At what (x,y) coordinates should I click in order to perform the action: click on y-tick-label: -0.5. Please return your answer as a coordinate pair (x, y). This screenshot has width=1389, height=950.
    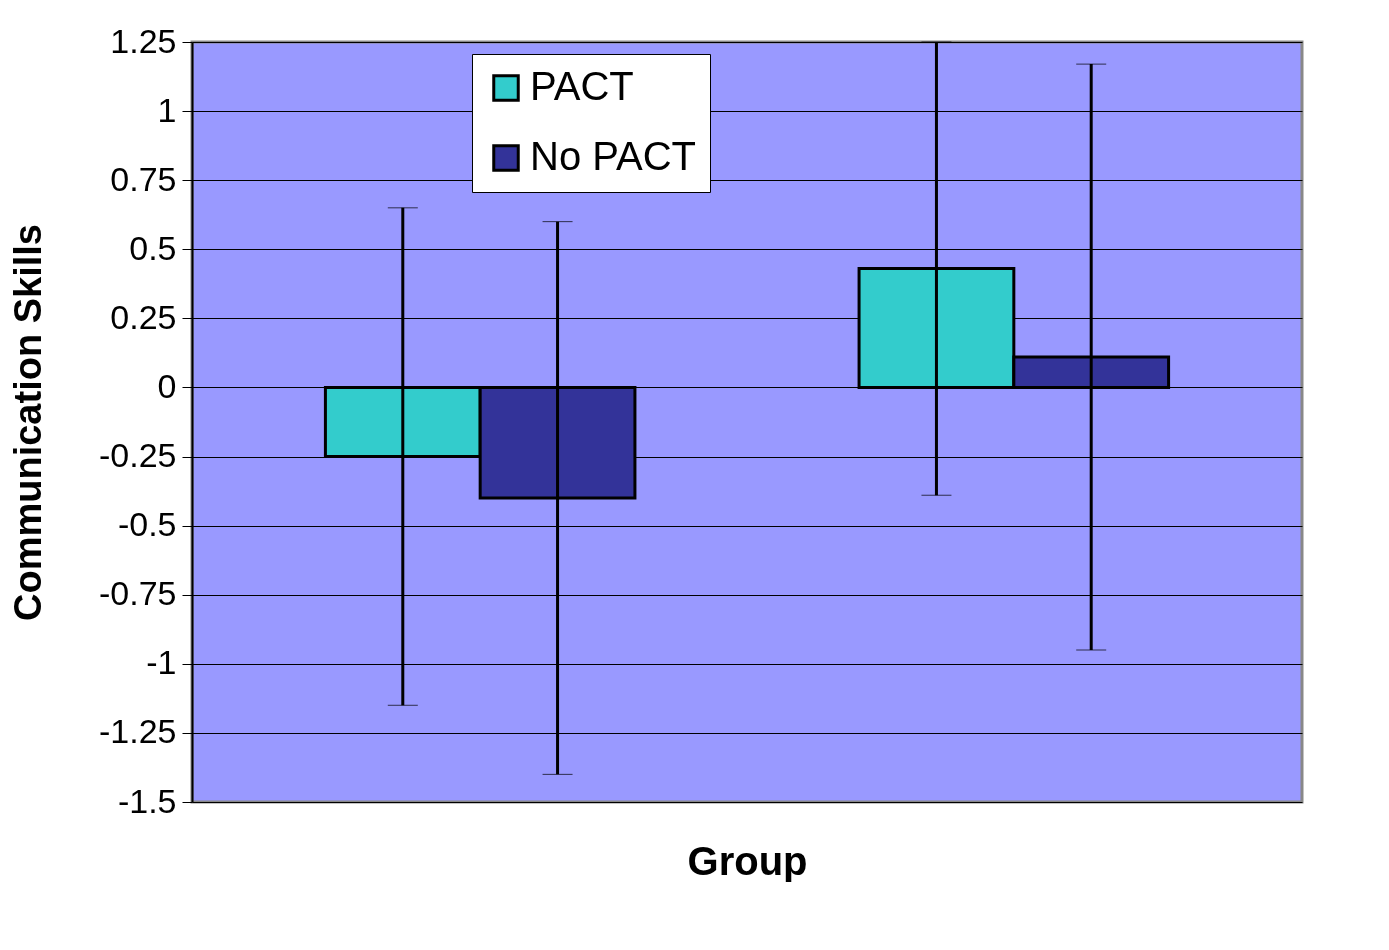
    Looking at the image, I should click on (147, 524).